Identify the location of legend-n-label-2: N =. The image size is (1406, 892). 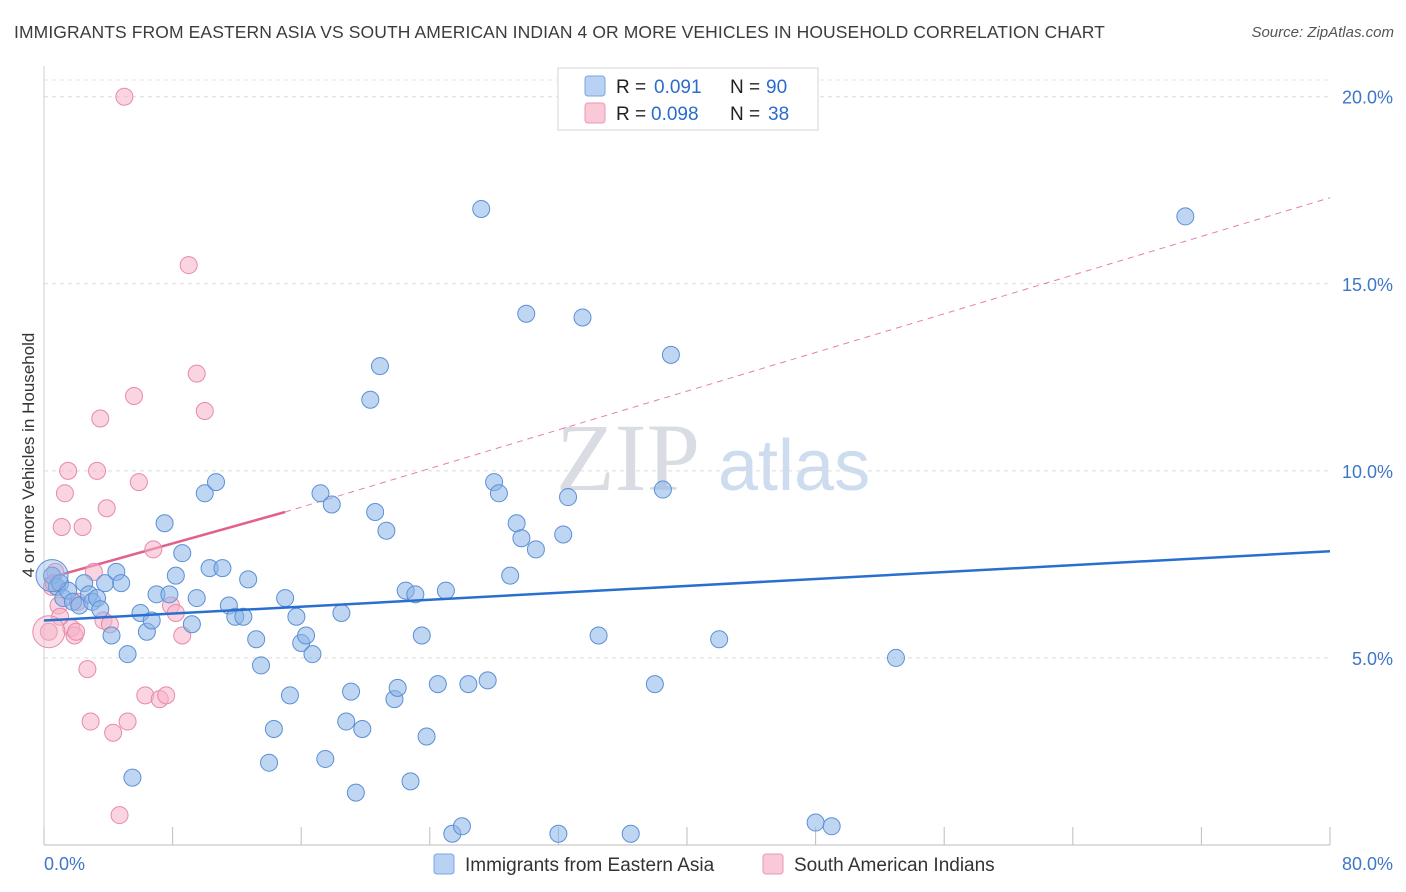
(745, 114).